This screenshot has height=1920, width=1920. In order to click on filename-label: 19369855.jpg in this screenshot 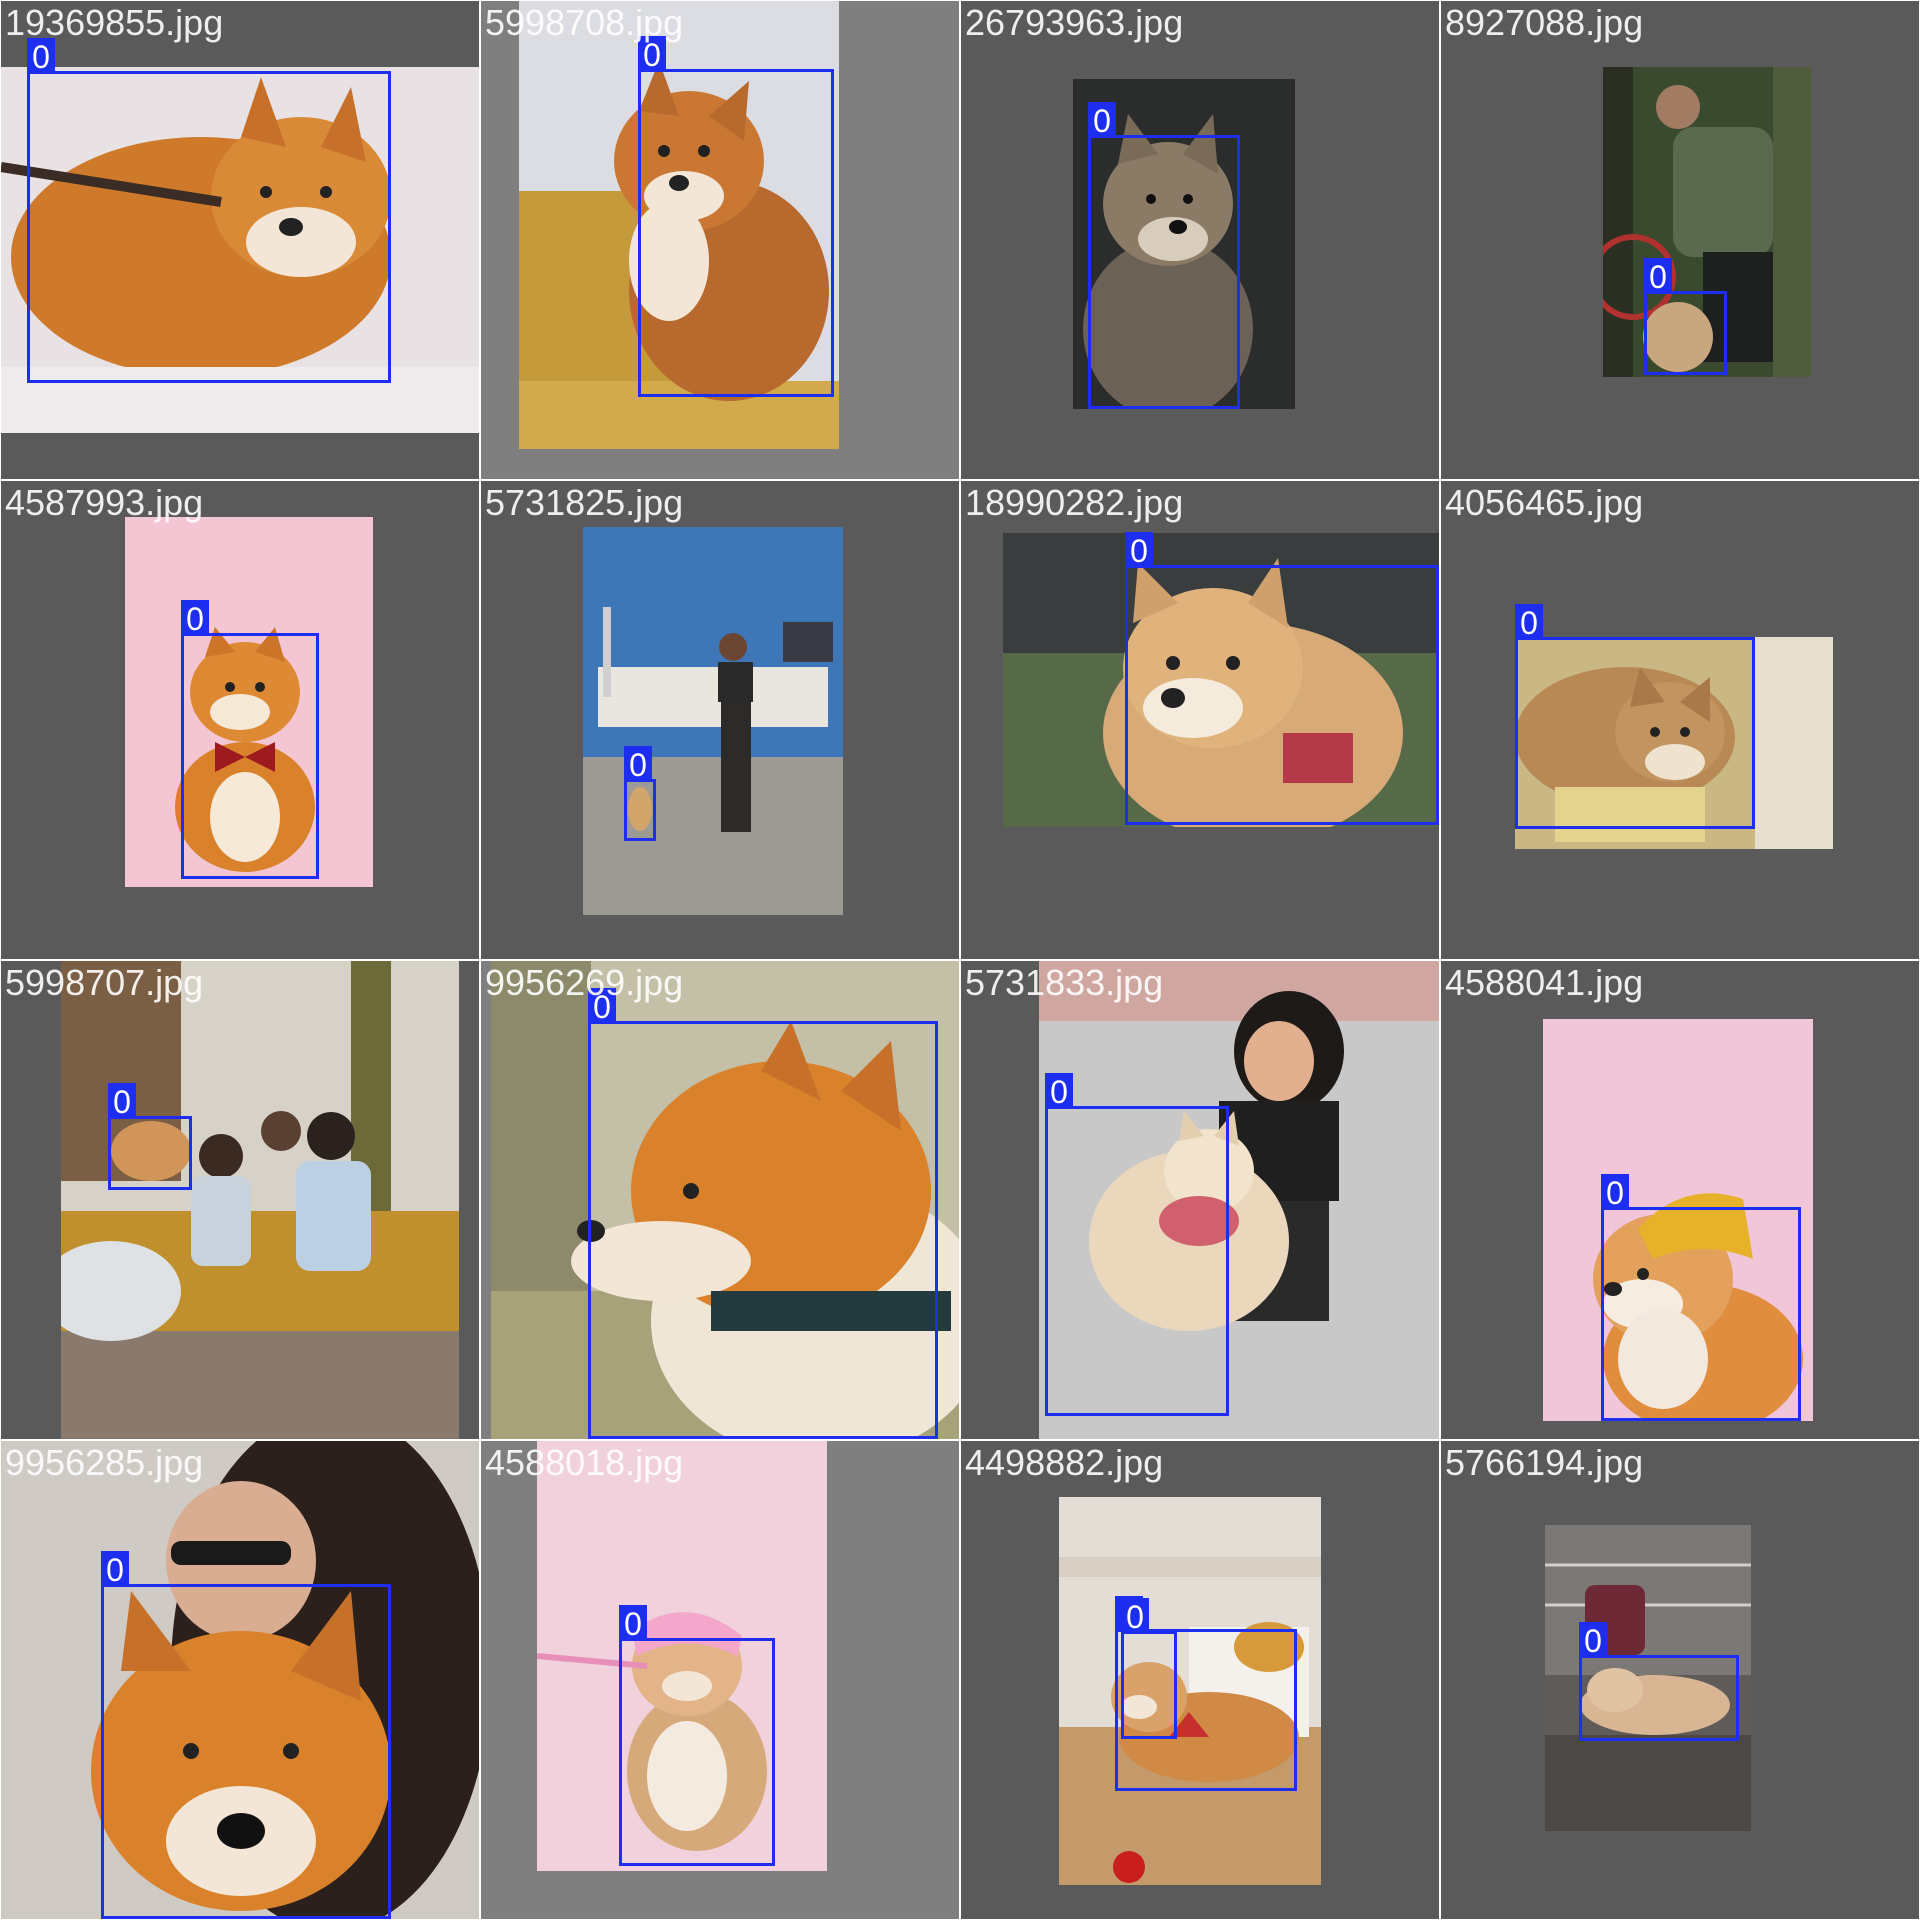, I will do `click(114, 22)`.